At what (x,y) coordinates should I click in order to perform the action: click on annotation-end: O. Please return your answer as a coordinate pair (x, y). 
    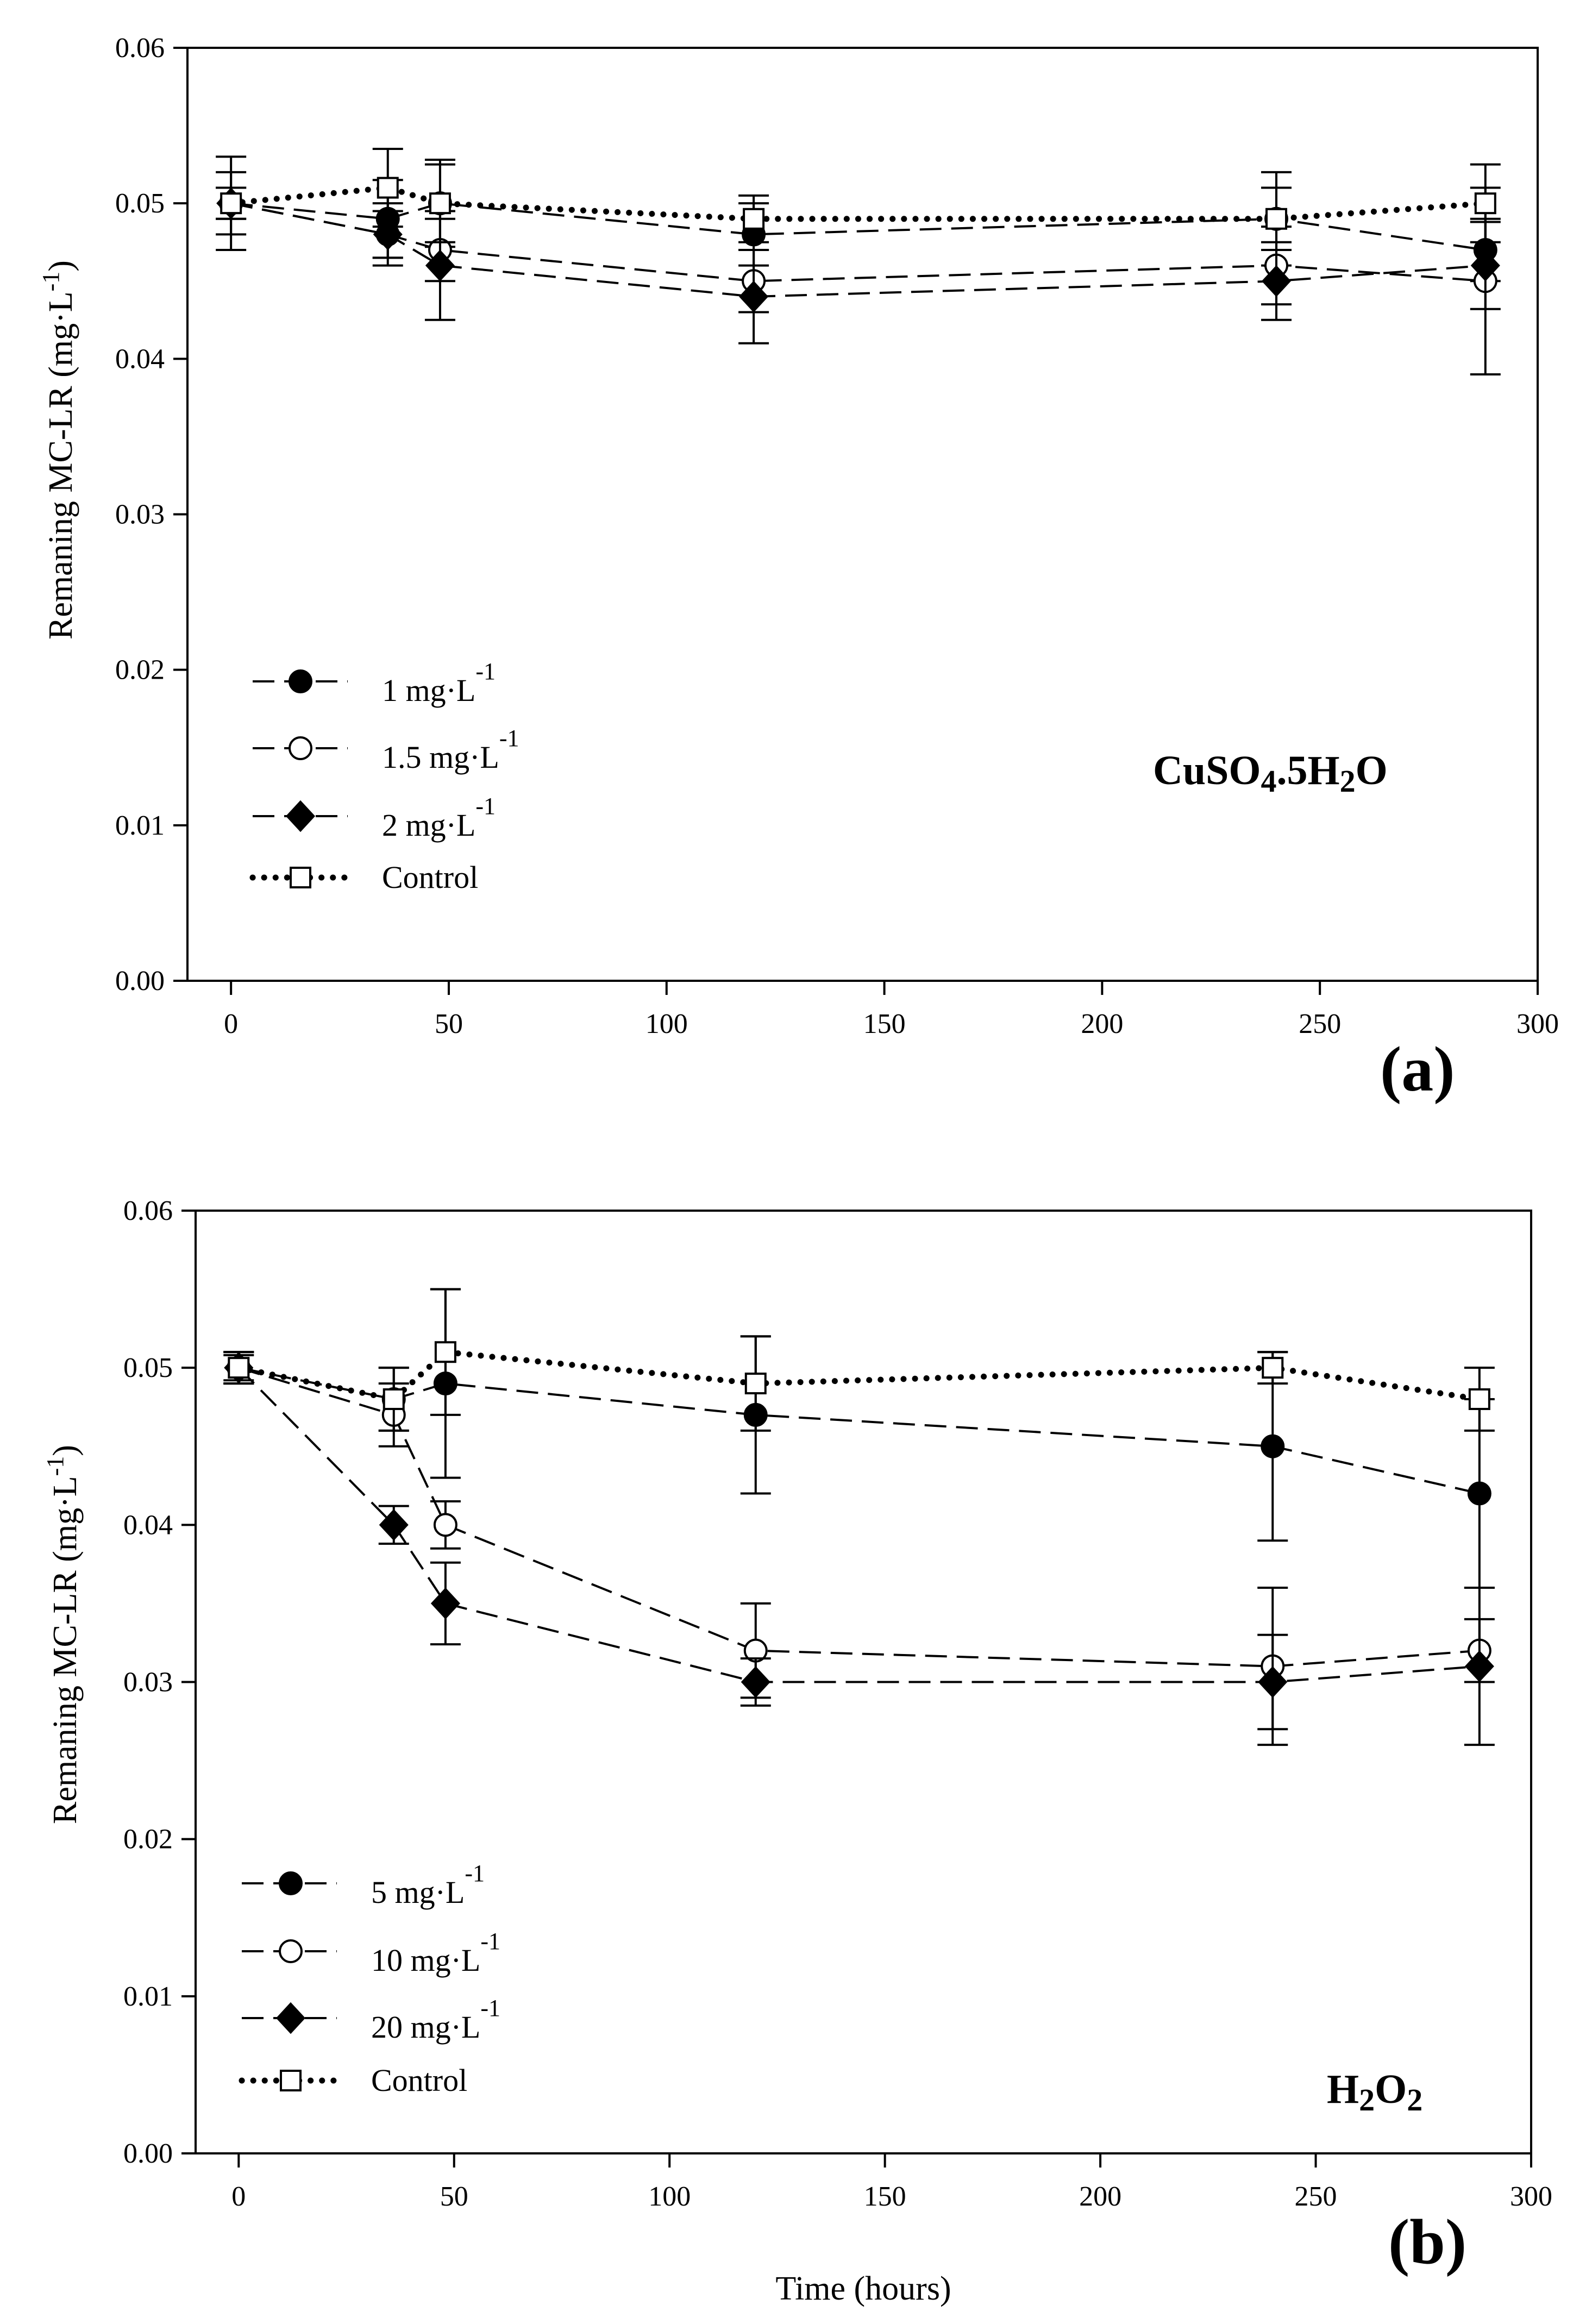
    Looking at the image, I should click on (1372, 770).